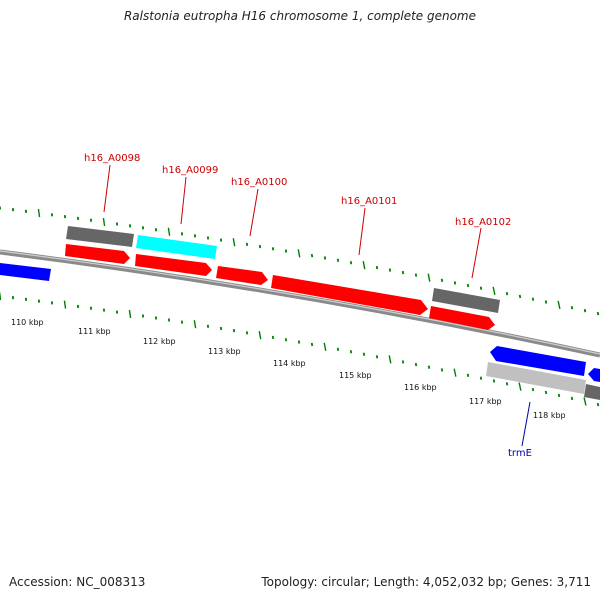 This screenshot has height=600, width=600. What do you see at coordinates (526, 424) in the screenshot?
I see `leader-trmE` at bounding box center [526, 424].